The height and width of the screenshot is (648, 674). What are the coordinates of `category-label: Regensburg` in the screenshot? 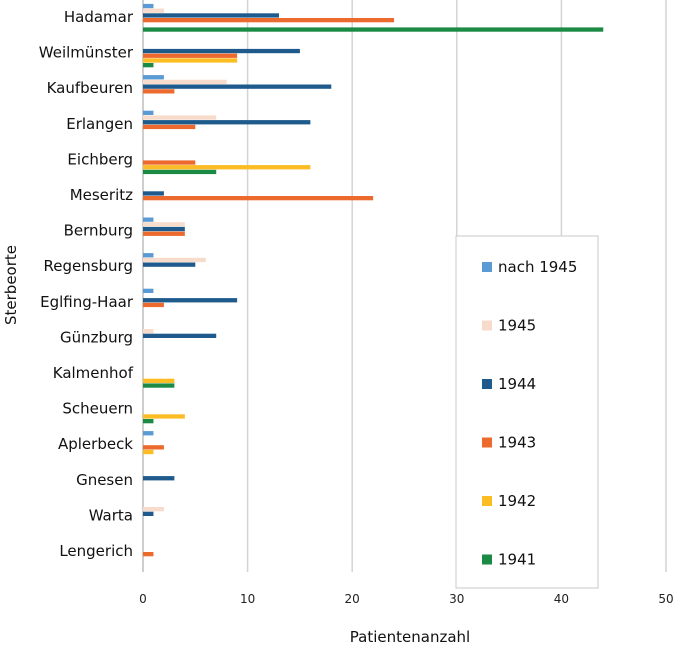 It's located at (88, 266).